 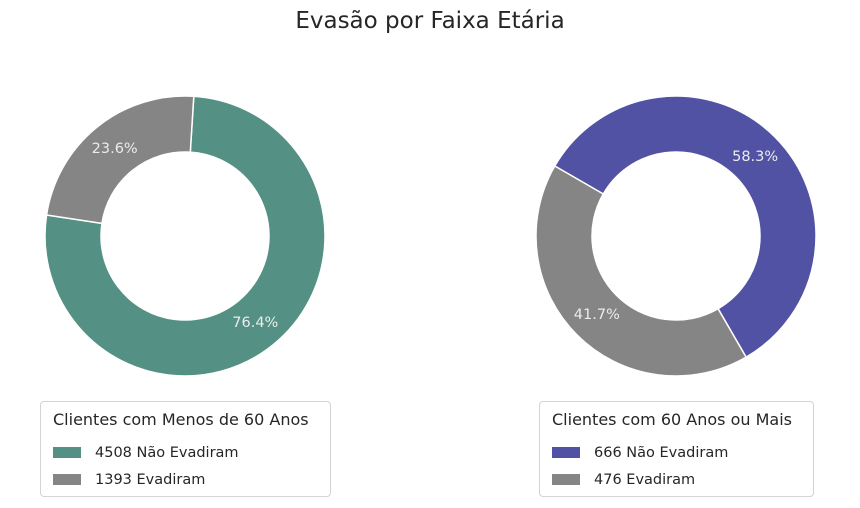 I want to click on legend-item-evadiram: 476 Evadiram, so click(x=676, y=479).